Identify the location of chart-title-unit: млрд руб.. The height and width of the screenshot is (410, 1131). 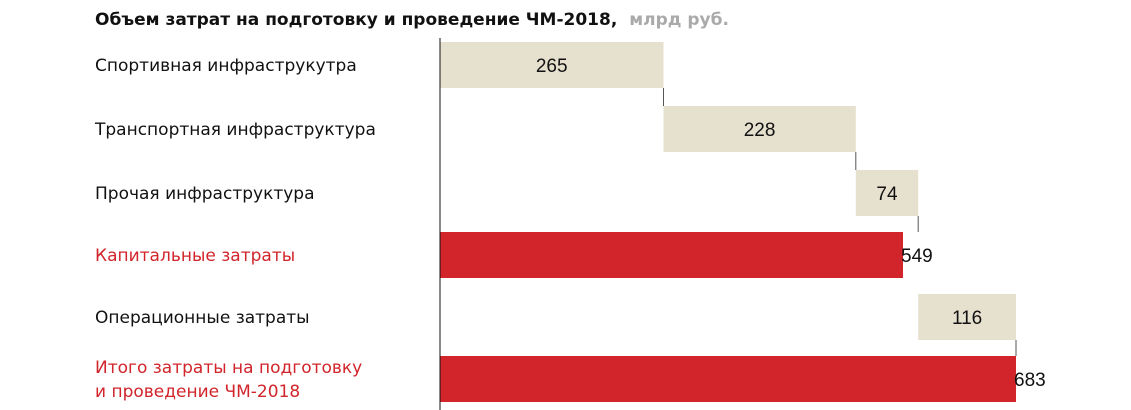
(679, 20).